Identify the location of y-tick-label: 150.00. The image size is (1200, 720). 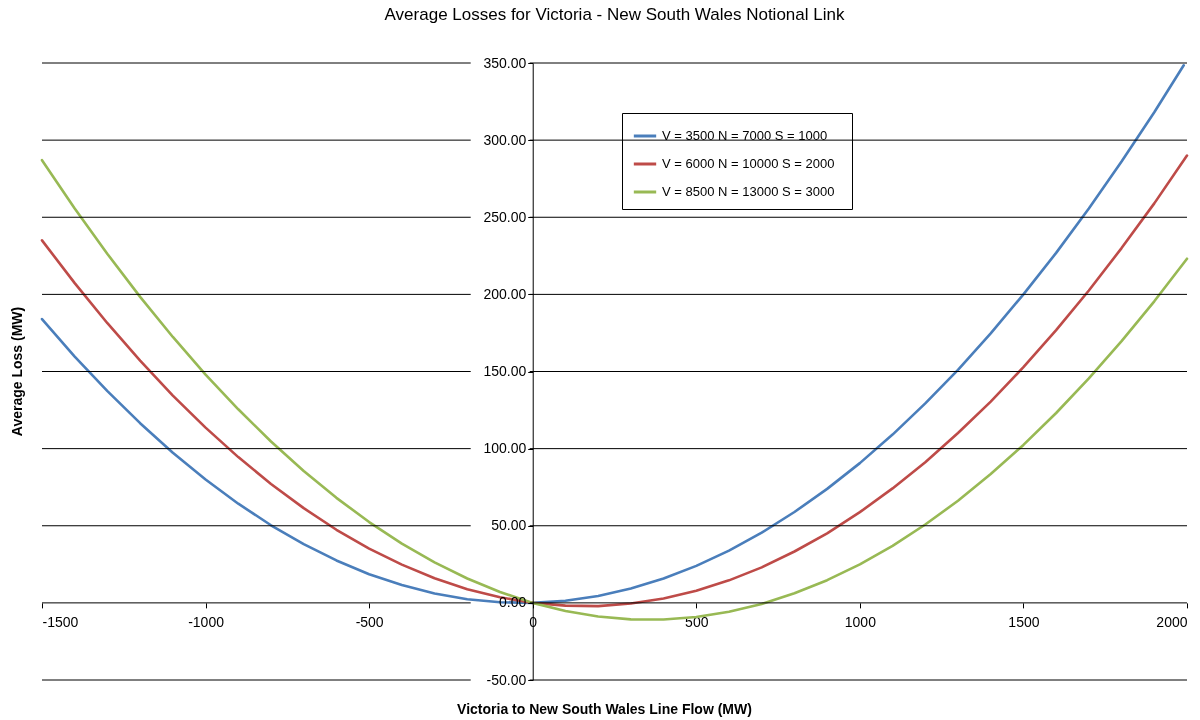
(505, 371).